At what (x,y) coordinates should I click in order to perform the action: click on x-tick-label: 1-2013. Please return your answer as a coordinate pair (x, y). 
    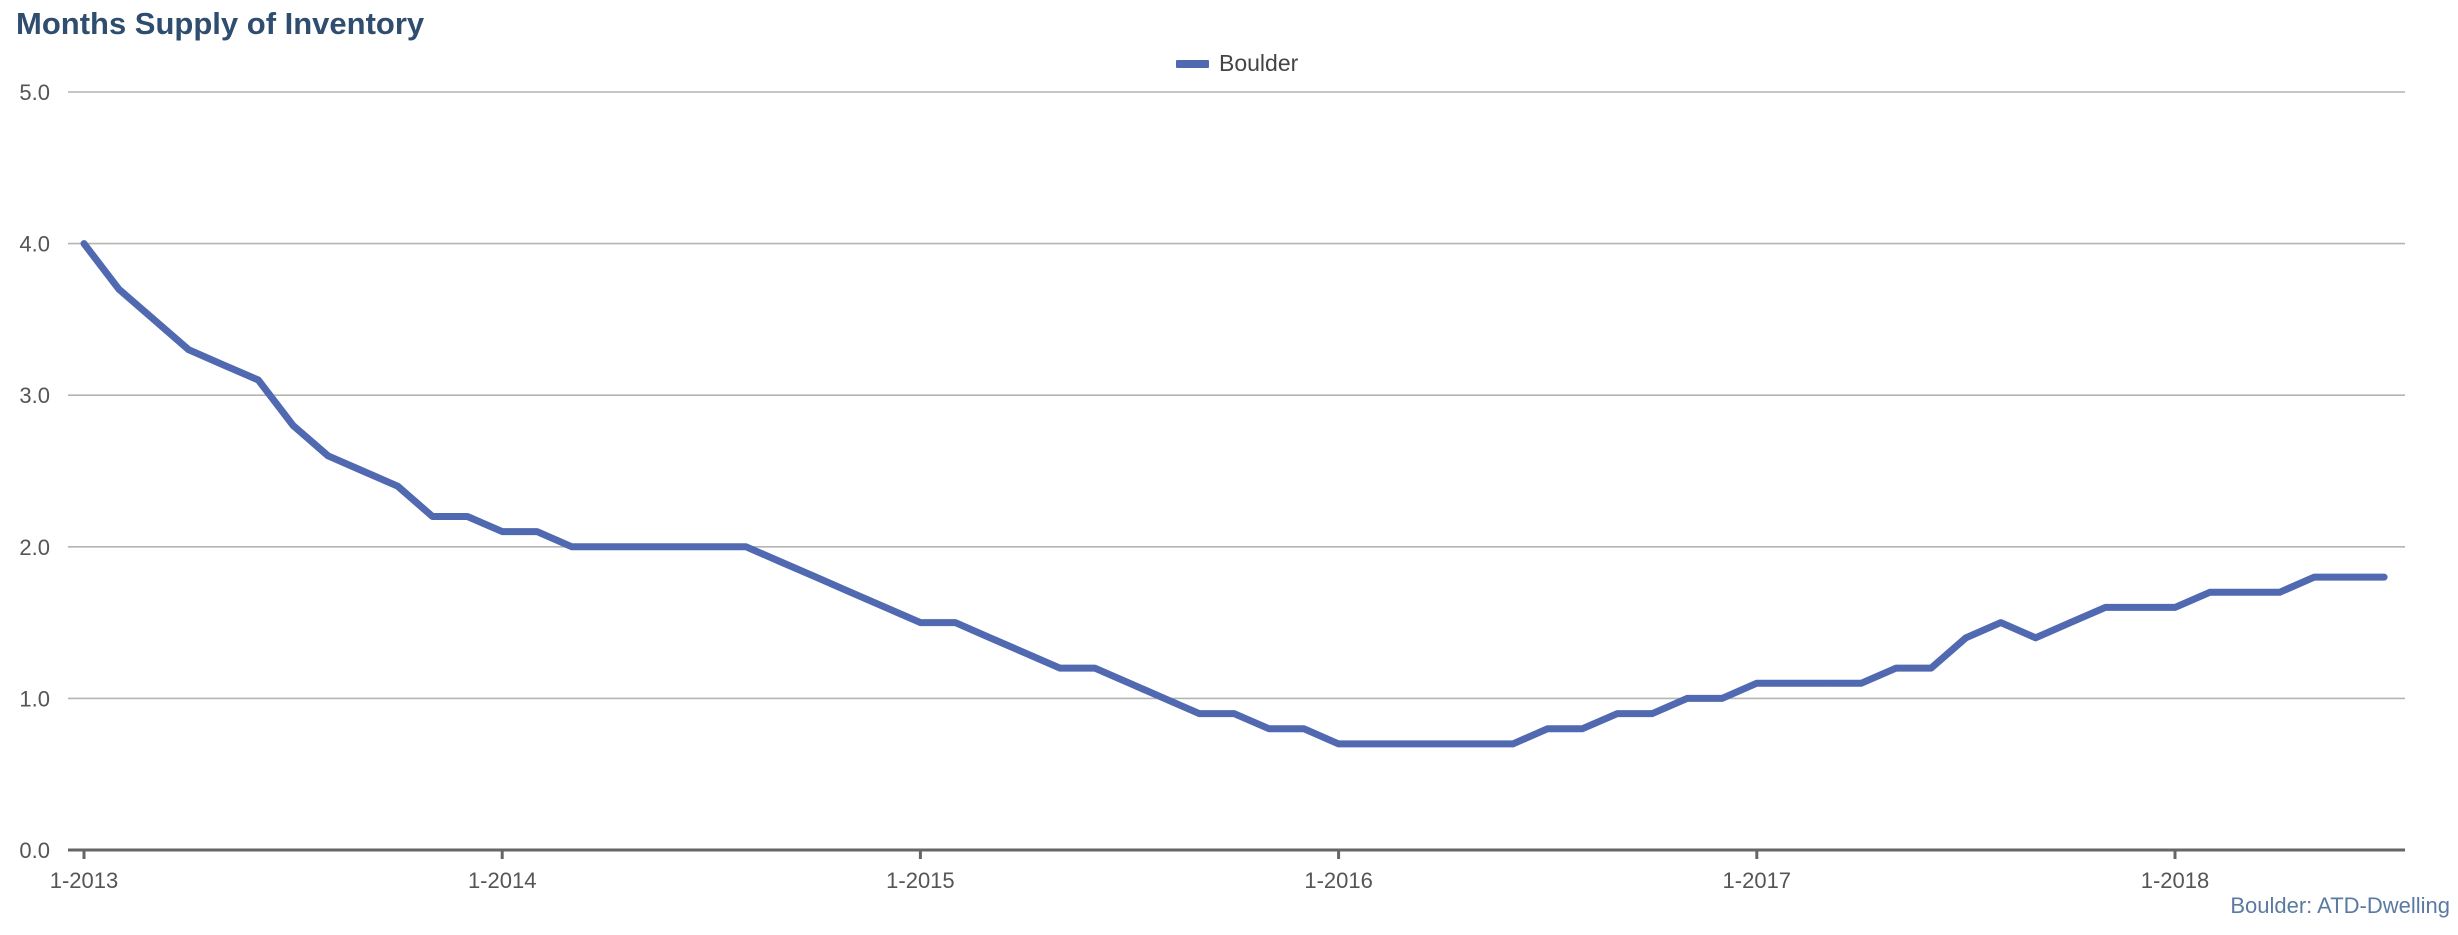
    Looking at the image, I should click on (84, 880).